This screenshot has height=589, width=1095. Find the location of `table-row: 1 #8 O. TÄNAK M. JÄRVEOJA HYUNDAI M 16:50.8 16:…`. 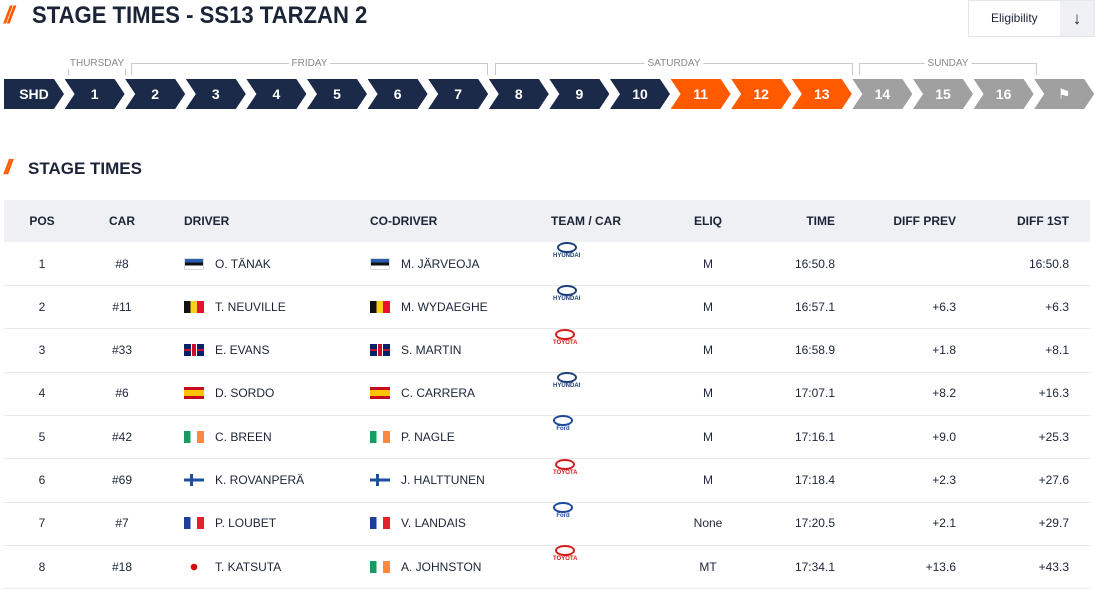

table-row: 1 #8 O. TÄNAK M. JÄRVEOJA HYUNDAI M 16:50.8 16:… is located at coordinates (547, 264).